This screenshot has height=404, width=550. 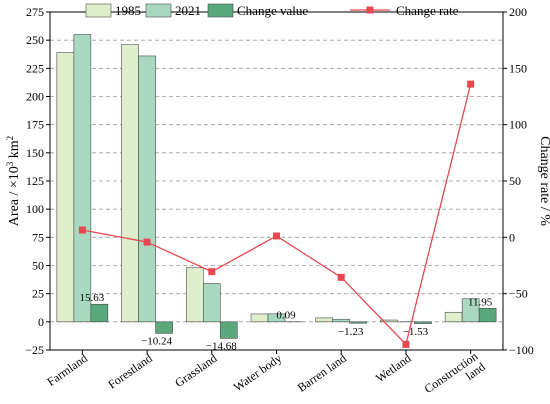 I want to click on left-tick-label: 100, so click(x=35, y=209).